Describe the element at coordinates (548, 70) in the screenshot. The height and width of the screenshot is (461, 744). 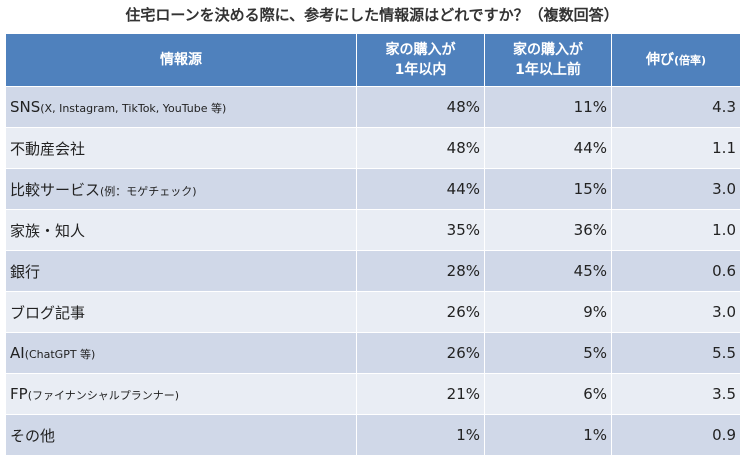
I see `header-text: 1年以上前` at that location.